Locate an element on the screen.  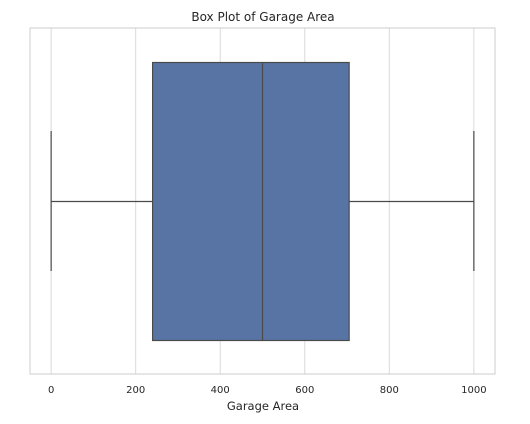
x-tick-label: 400 is located at coordinates (220, 390).